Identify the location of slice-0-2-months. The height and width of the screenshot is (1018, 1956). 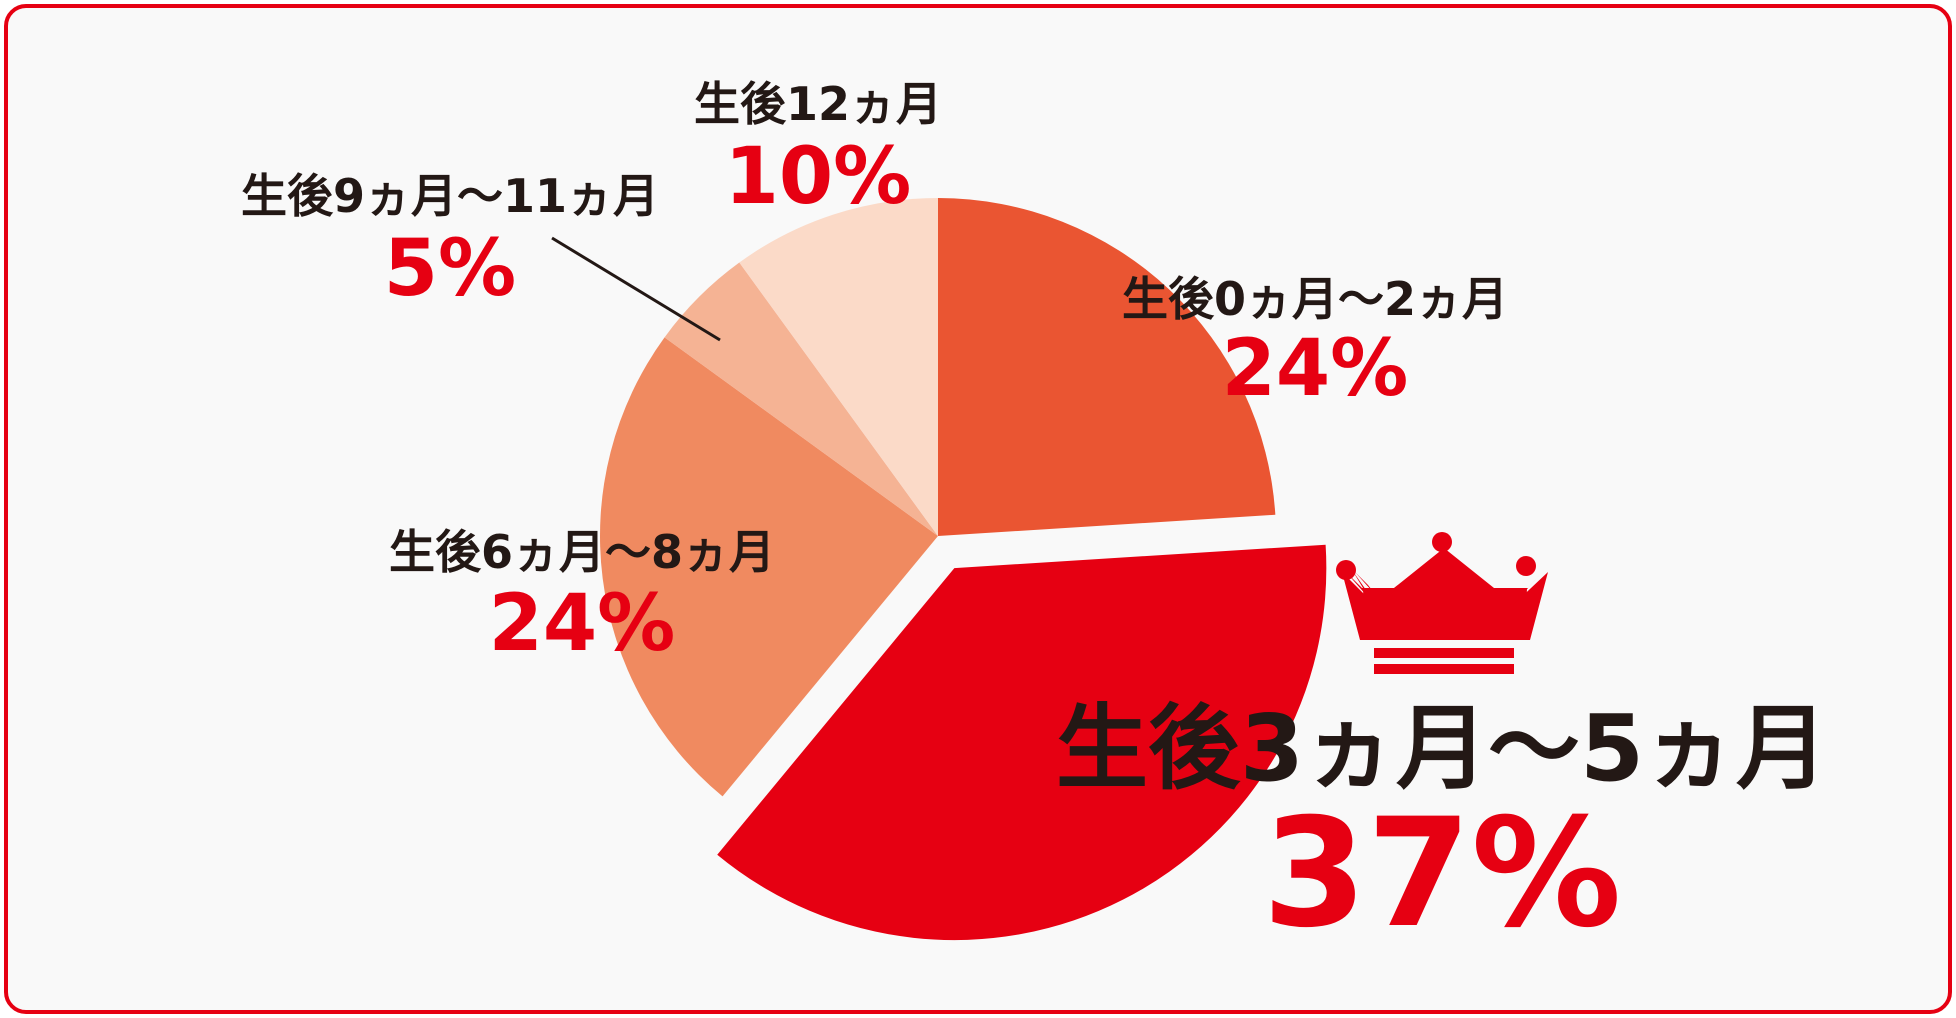
(1107, 367).